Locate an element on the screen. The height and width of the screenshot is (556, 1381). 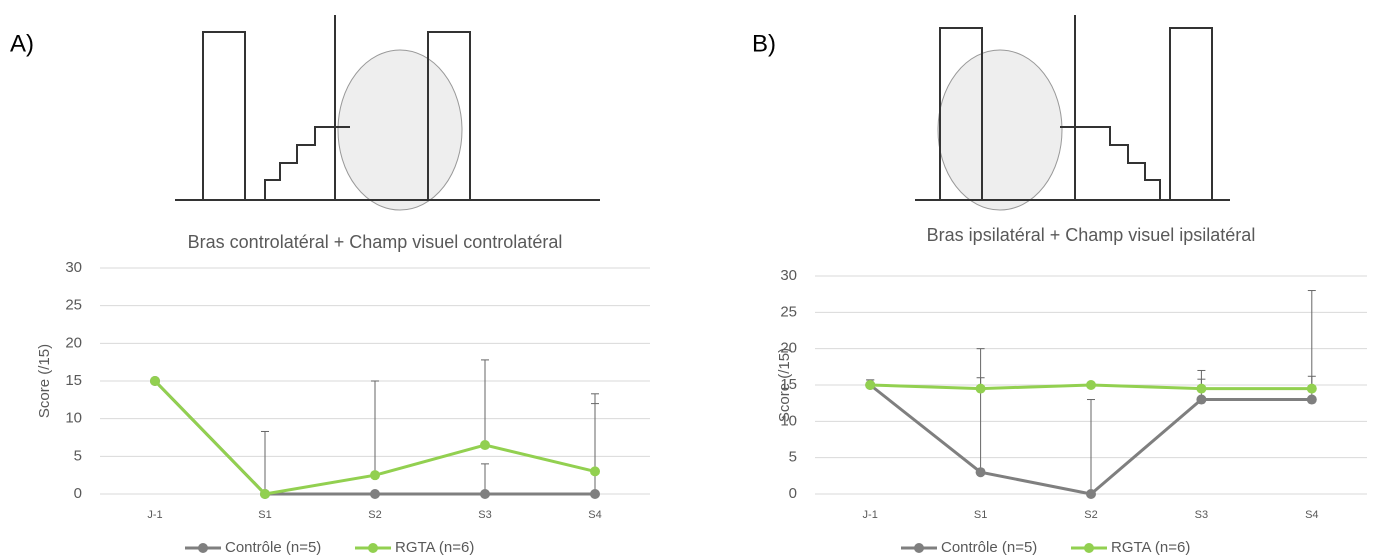
illustration-a is located at coordinates (387, 113).